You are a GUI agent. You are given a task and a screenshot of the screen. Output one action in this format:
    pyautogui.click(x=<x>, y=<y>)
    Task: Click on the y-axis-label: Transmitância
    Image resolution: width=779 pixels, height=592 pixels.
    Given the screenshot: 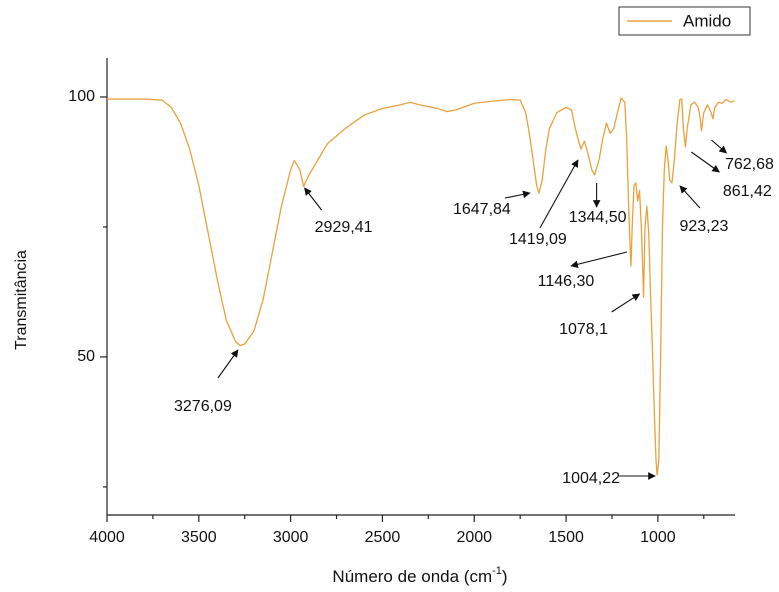 What is the action you would take?
    pyautogui.click(x=21, y=300)
    